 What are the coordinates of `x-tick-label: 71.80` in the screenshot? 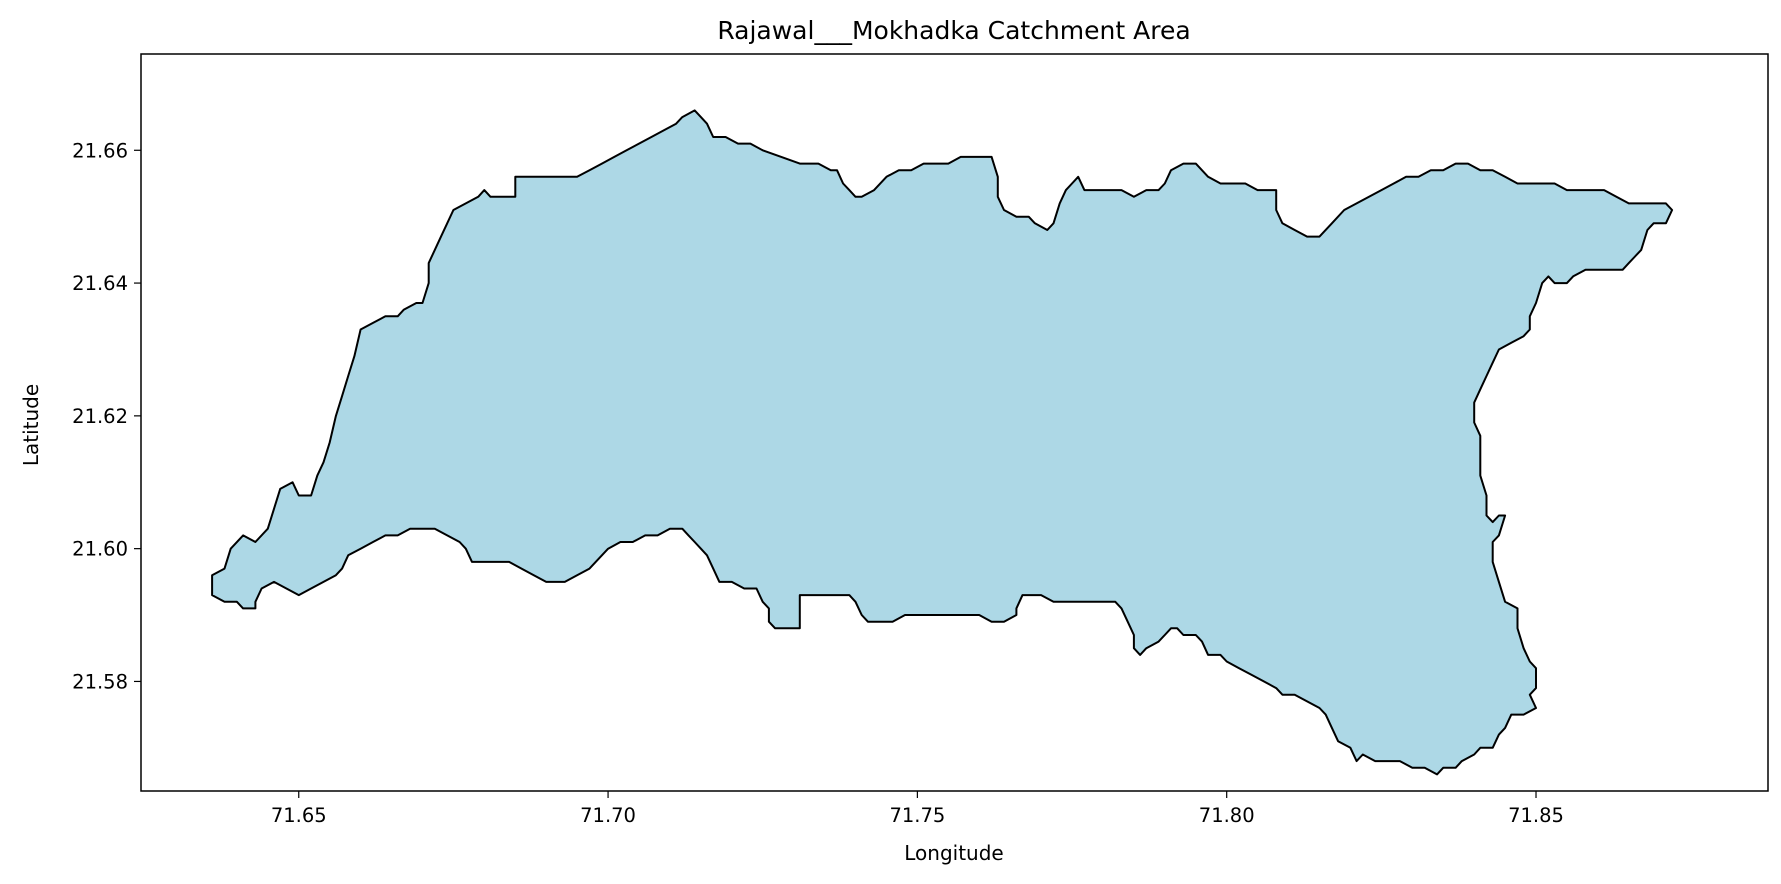 It's located at (1227, 815).